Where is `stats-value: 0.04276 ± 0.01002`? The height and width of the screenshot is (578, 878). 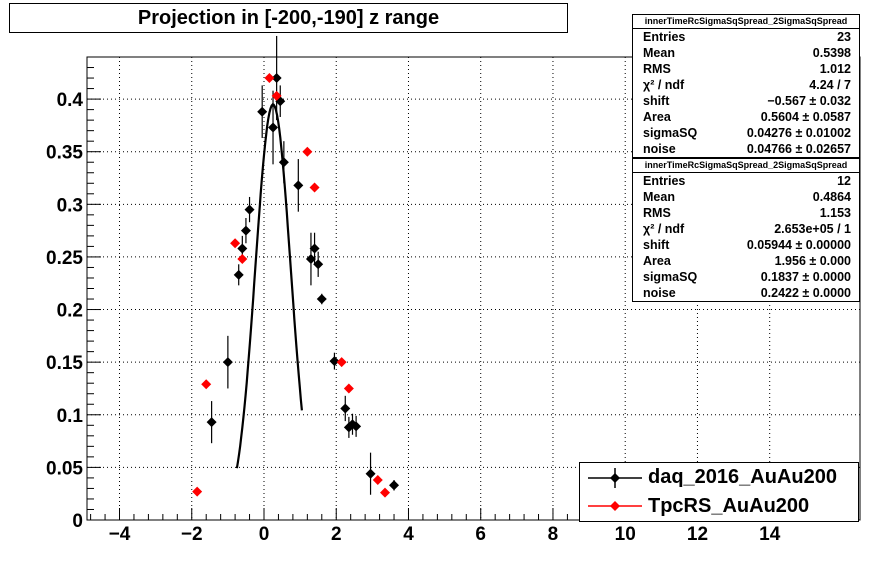
stats-value: 0.04276 ± 0.01002 is located at coordinates (798, 133).